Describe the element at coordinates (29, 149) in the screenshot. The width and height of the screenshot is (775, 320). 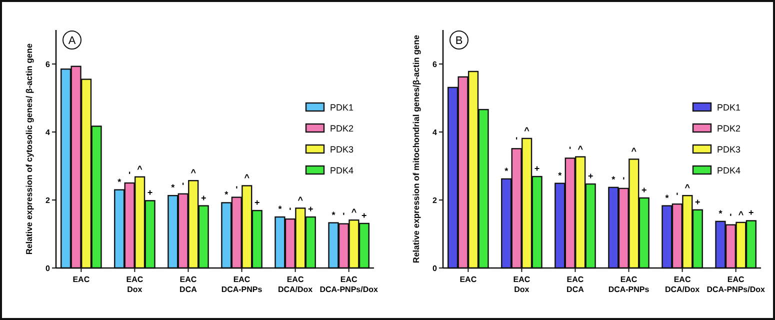
I see `y-axis-title: Relative expression of cytosolic genes/ β-actin gene` at that location.